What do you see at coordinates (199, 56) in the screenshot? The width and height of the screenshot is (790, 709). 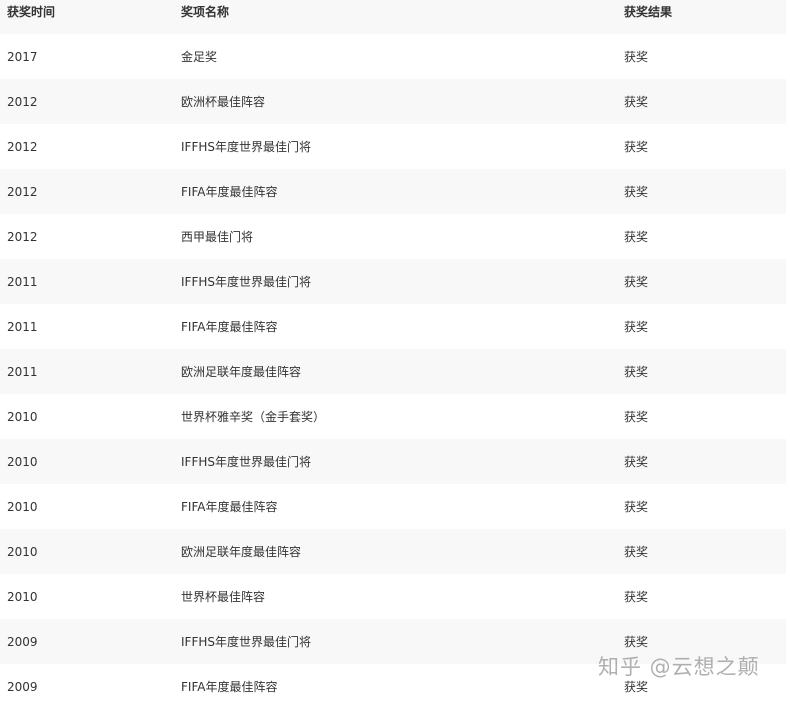 I see `cell-award: 金足奖` at bounding box center [199, 56].